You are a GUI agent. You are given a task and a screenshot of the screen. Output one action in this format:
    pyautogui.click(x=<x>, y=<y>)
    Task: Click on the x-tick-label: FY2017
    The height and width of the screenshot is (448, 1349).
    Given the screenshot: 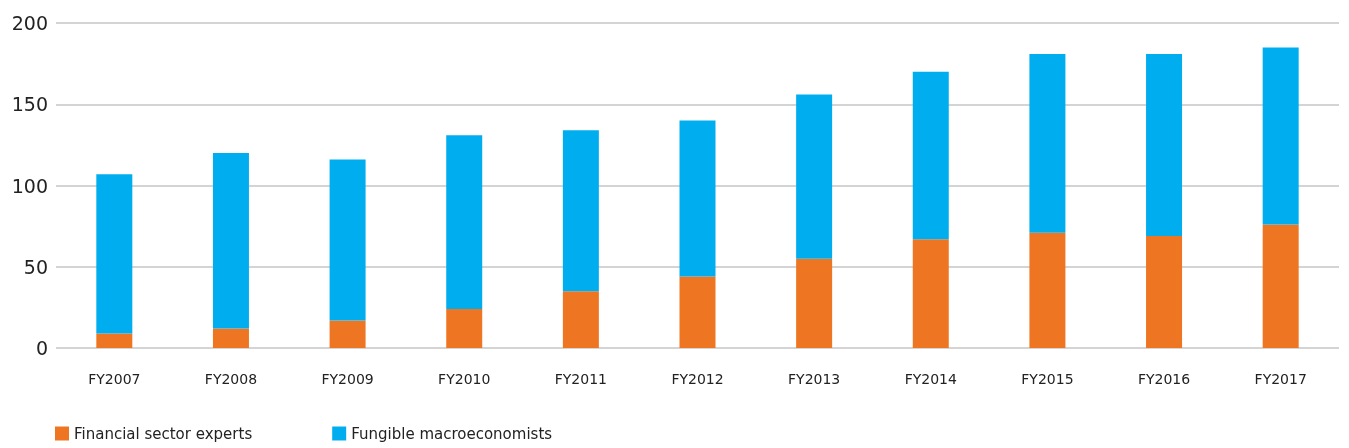 What is the action you would take?
    pyautogui.click(x=1280, y=379)
    